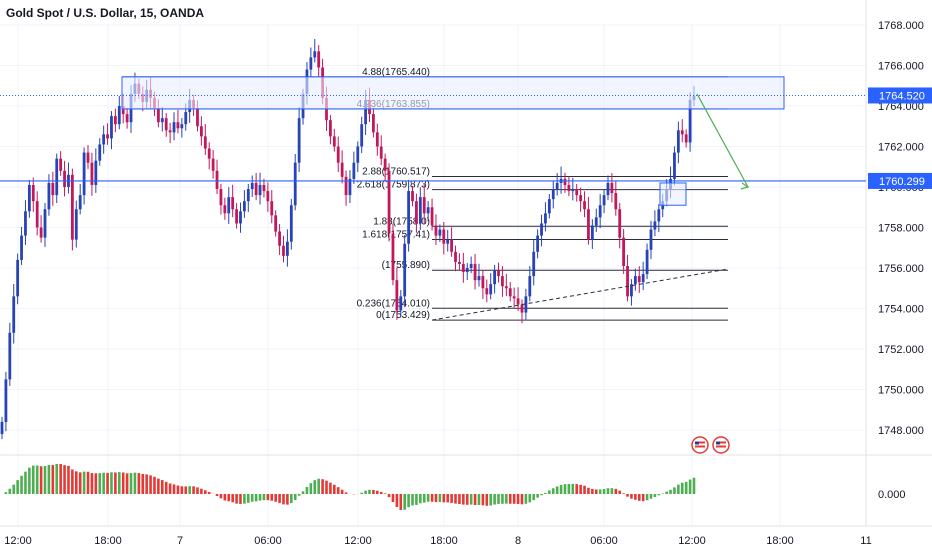 This screenshot has height=550, width=932. Describe the element at coordinates (453, 93) in the screenshot. I see `supply-zone` at that location.